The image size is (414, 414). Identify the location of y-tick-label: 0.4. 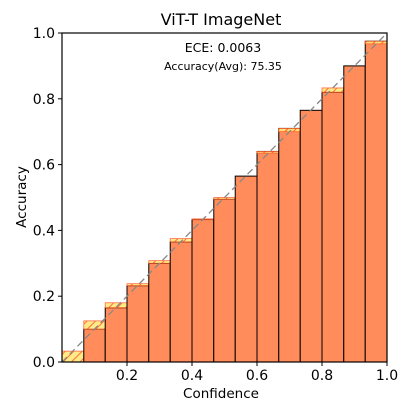
(44, 231).